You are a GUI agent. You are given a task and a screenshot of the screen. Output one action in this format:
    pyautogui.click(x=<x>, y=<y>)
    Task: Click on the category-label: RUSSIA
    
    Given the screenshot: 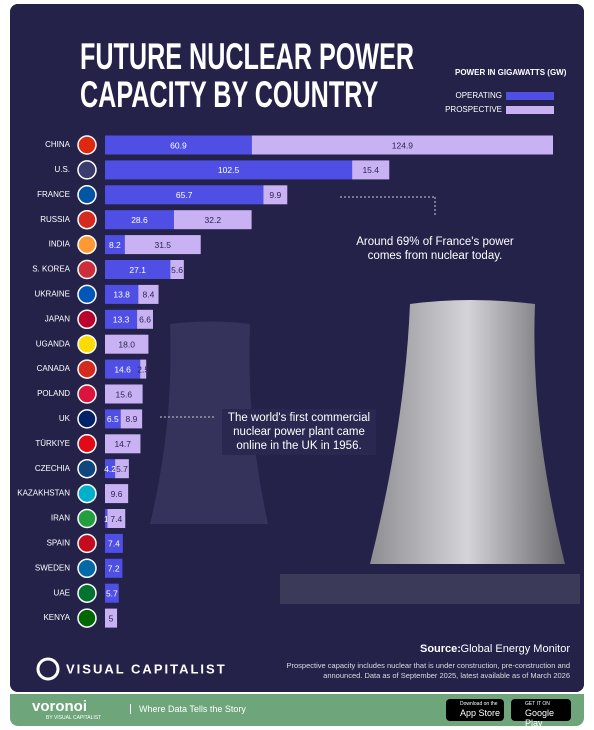 What is the action you would take?
    pyautogui.click(x=55, y=219)
    